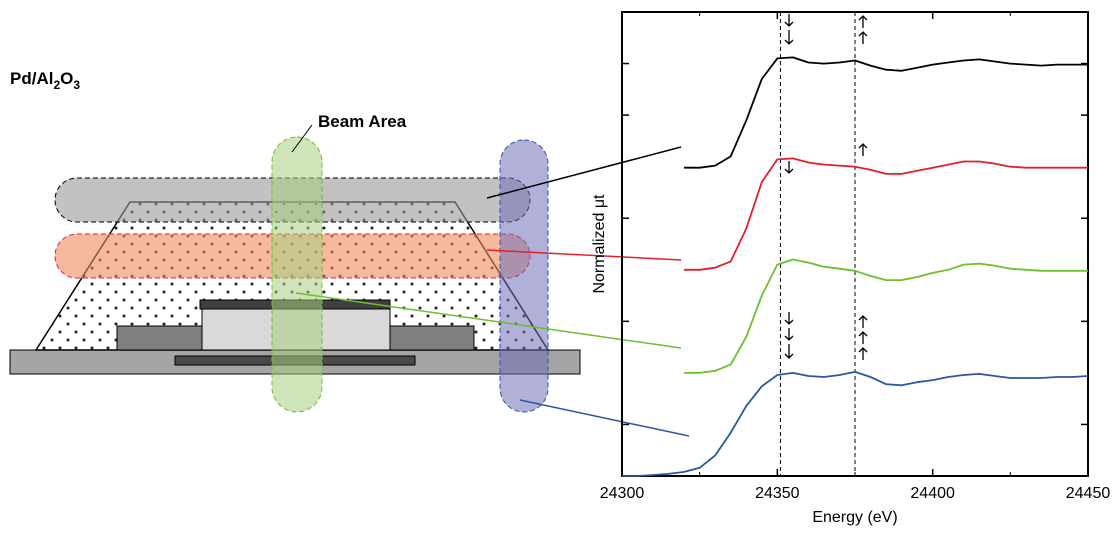 Image resolution: width=1120 pixels, height=533 pixels. Describe the element at coordinates (524, 276) in the screenshot. I see `beam-region-edge` at that location.